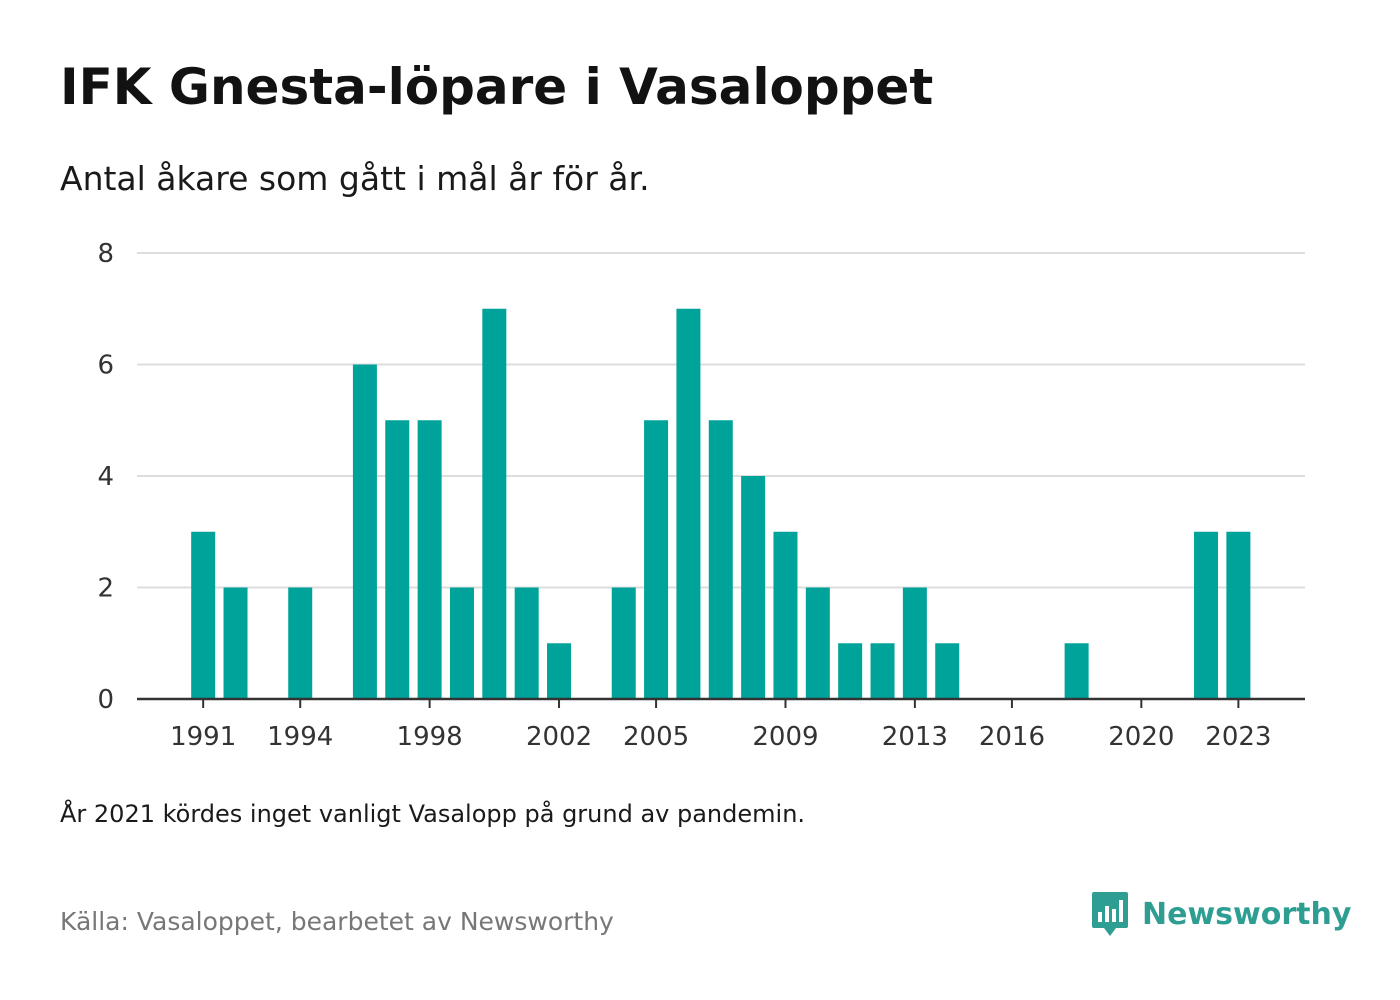 This screenshot has height=1000, width=1400. I want to click on bar-1997, so click(397, 559).